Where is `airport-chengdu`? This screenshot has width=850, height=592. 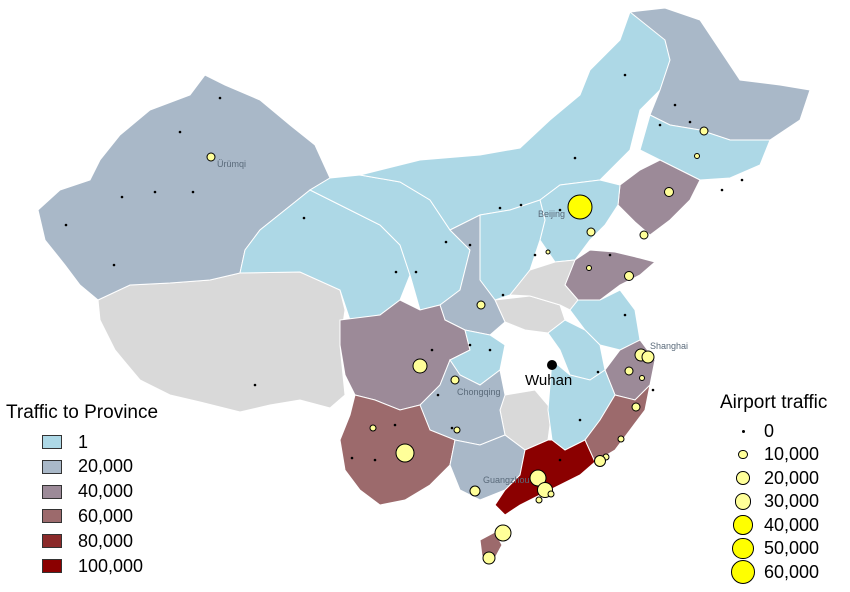 airport-chengdu is located at coordinates (420, 366).